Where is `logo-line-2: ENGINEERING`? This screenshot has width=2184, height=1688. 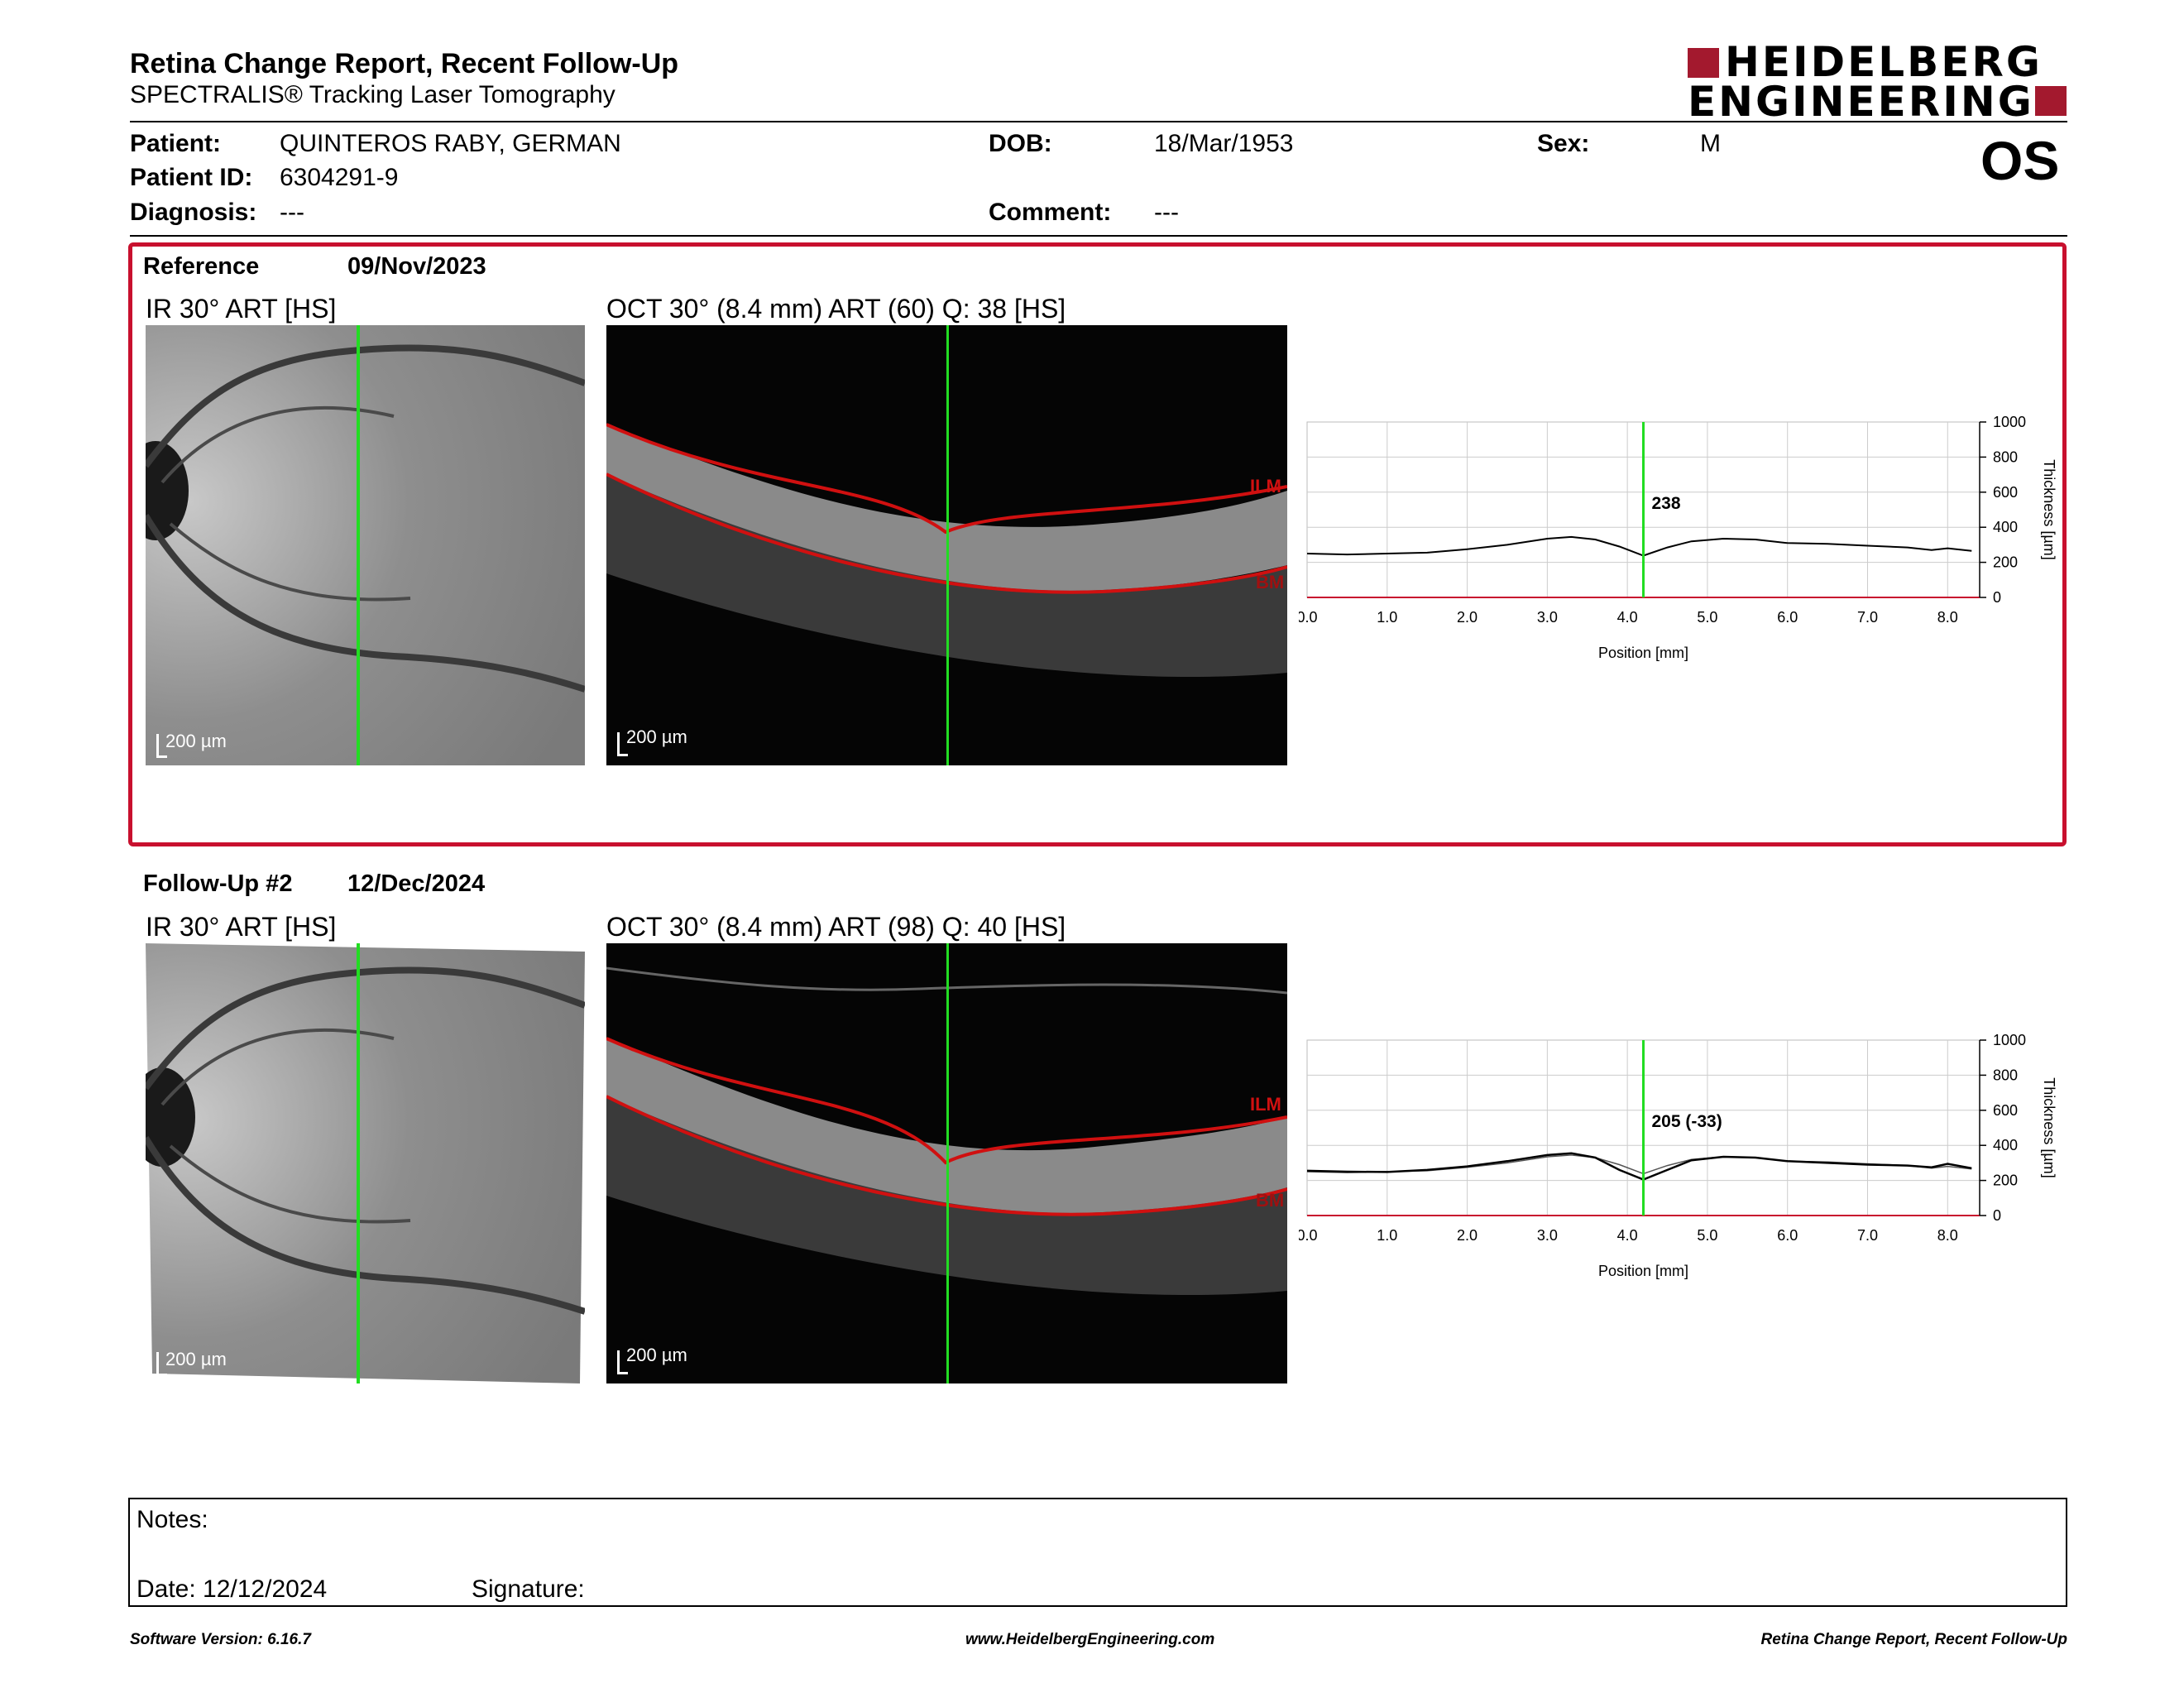
logo-line-2: ENGINEERING is located at coordinates (1861, 102).